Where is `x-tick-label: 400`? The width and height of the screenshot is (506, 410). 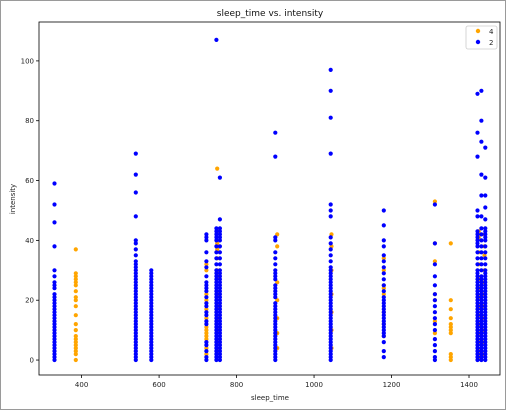 x-tick-label: 400 is located at coordinates (81, 385).